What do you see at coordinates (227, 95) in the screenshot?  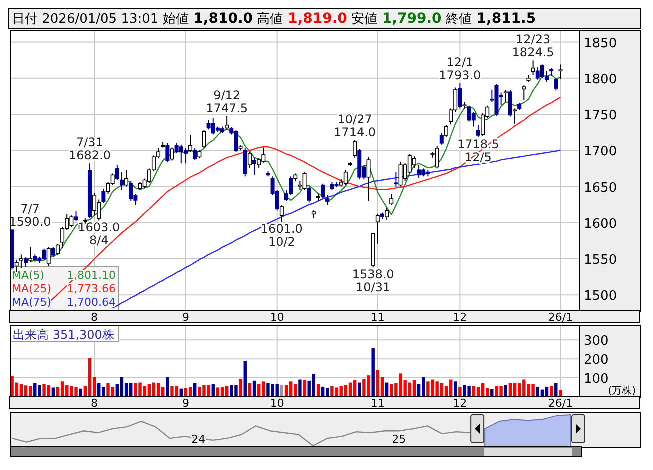 I see `annotation: 9/12` at bounding box center [227, 95].